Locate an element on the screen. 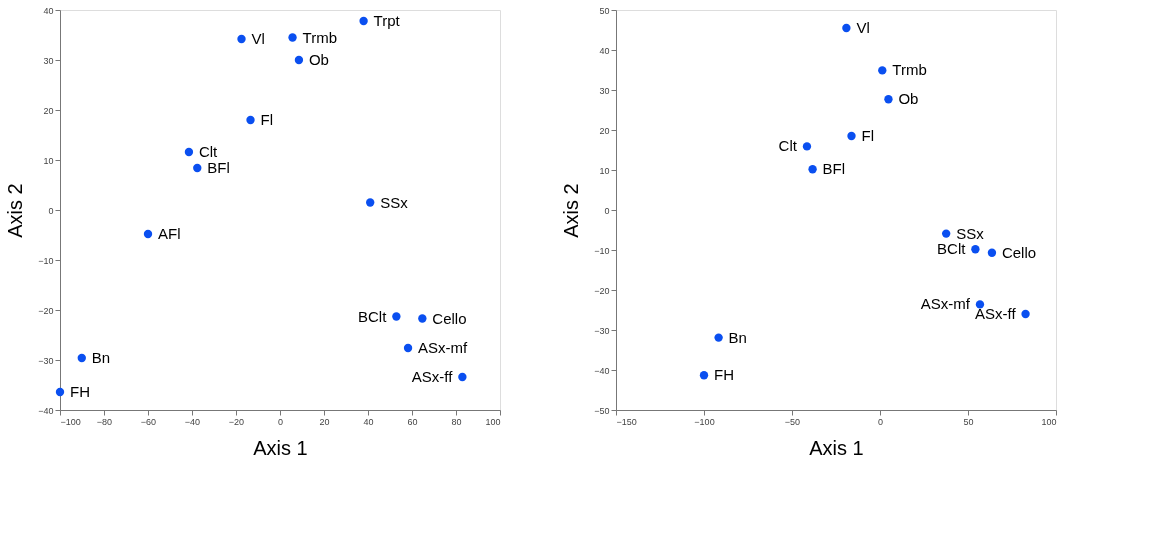 This screenshot has width=1166, height=535. x-tick-label: −50 is located at coordinates (792, 421).